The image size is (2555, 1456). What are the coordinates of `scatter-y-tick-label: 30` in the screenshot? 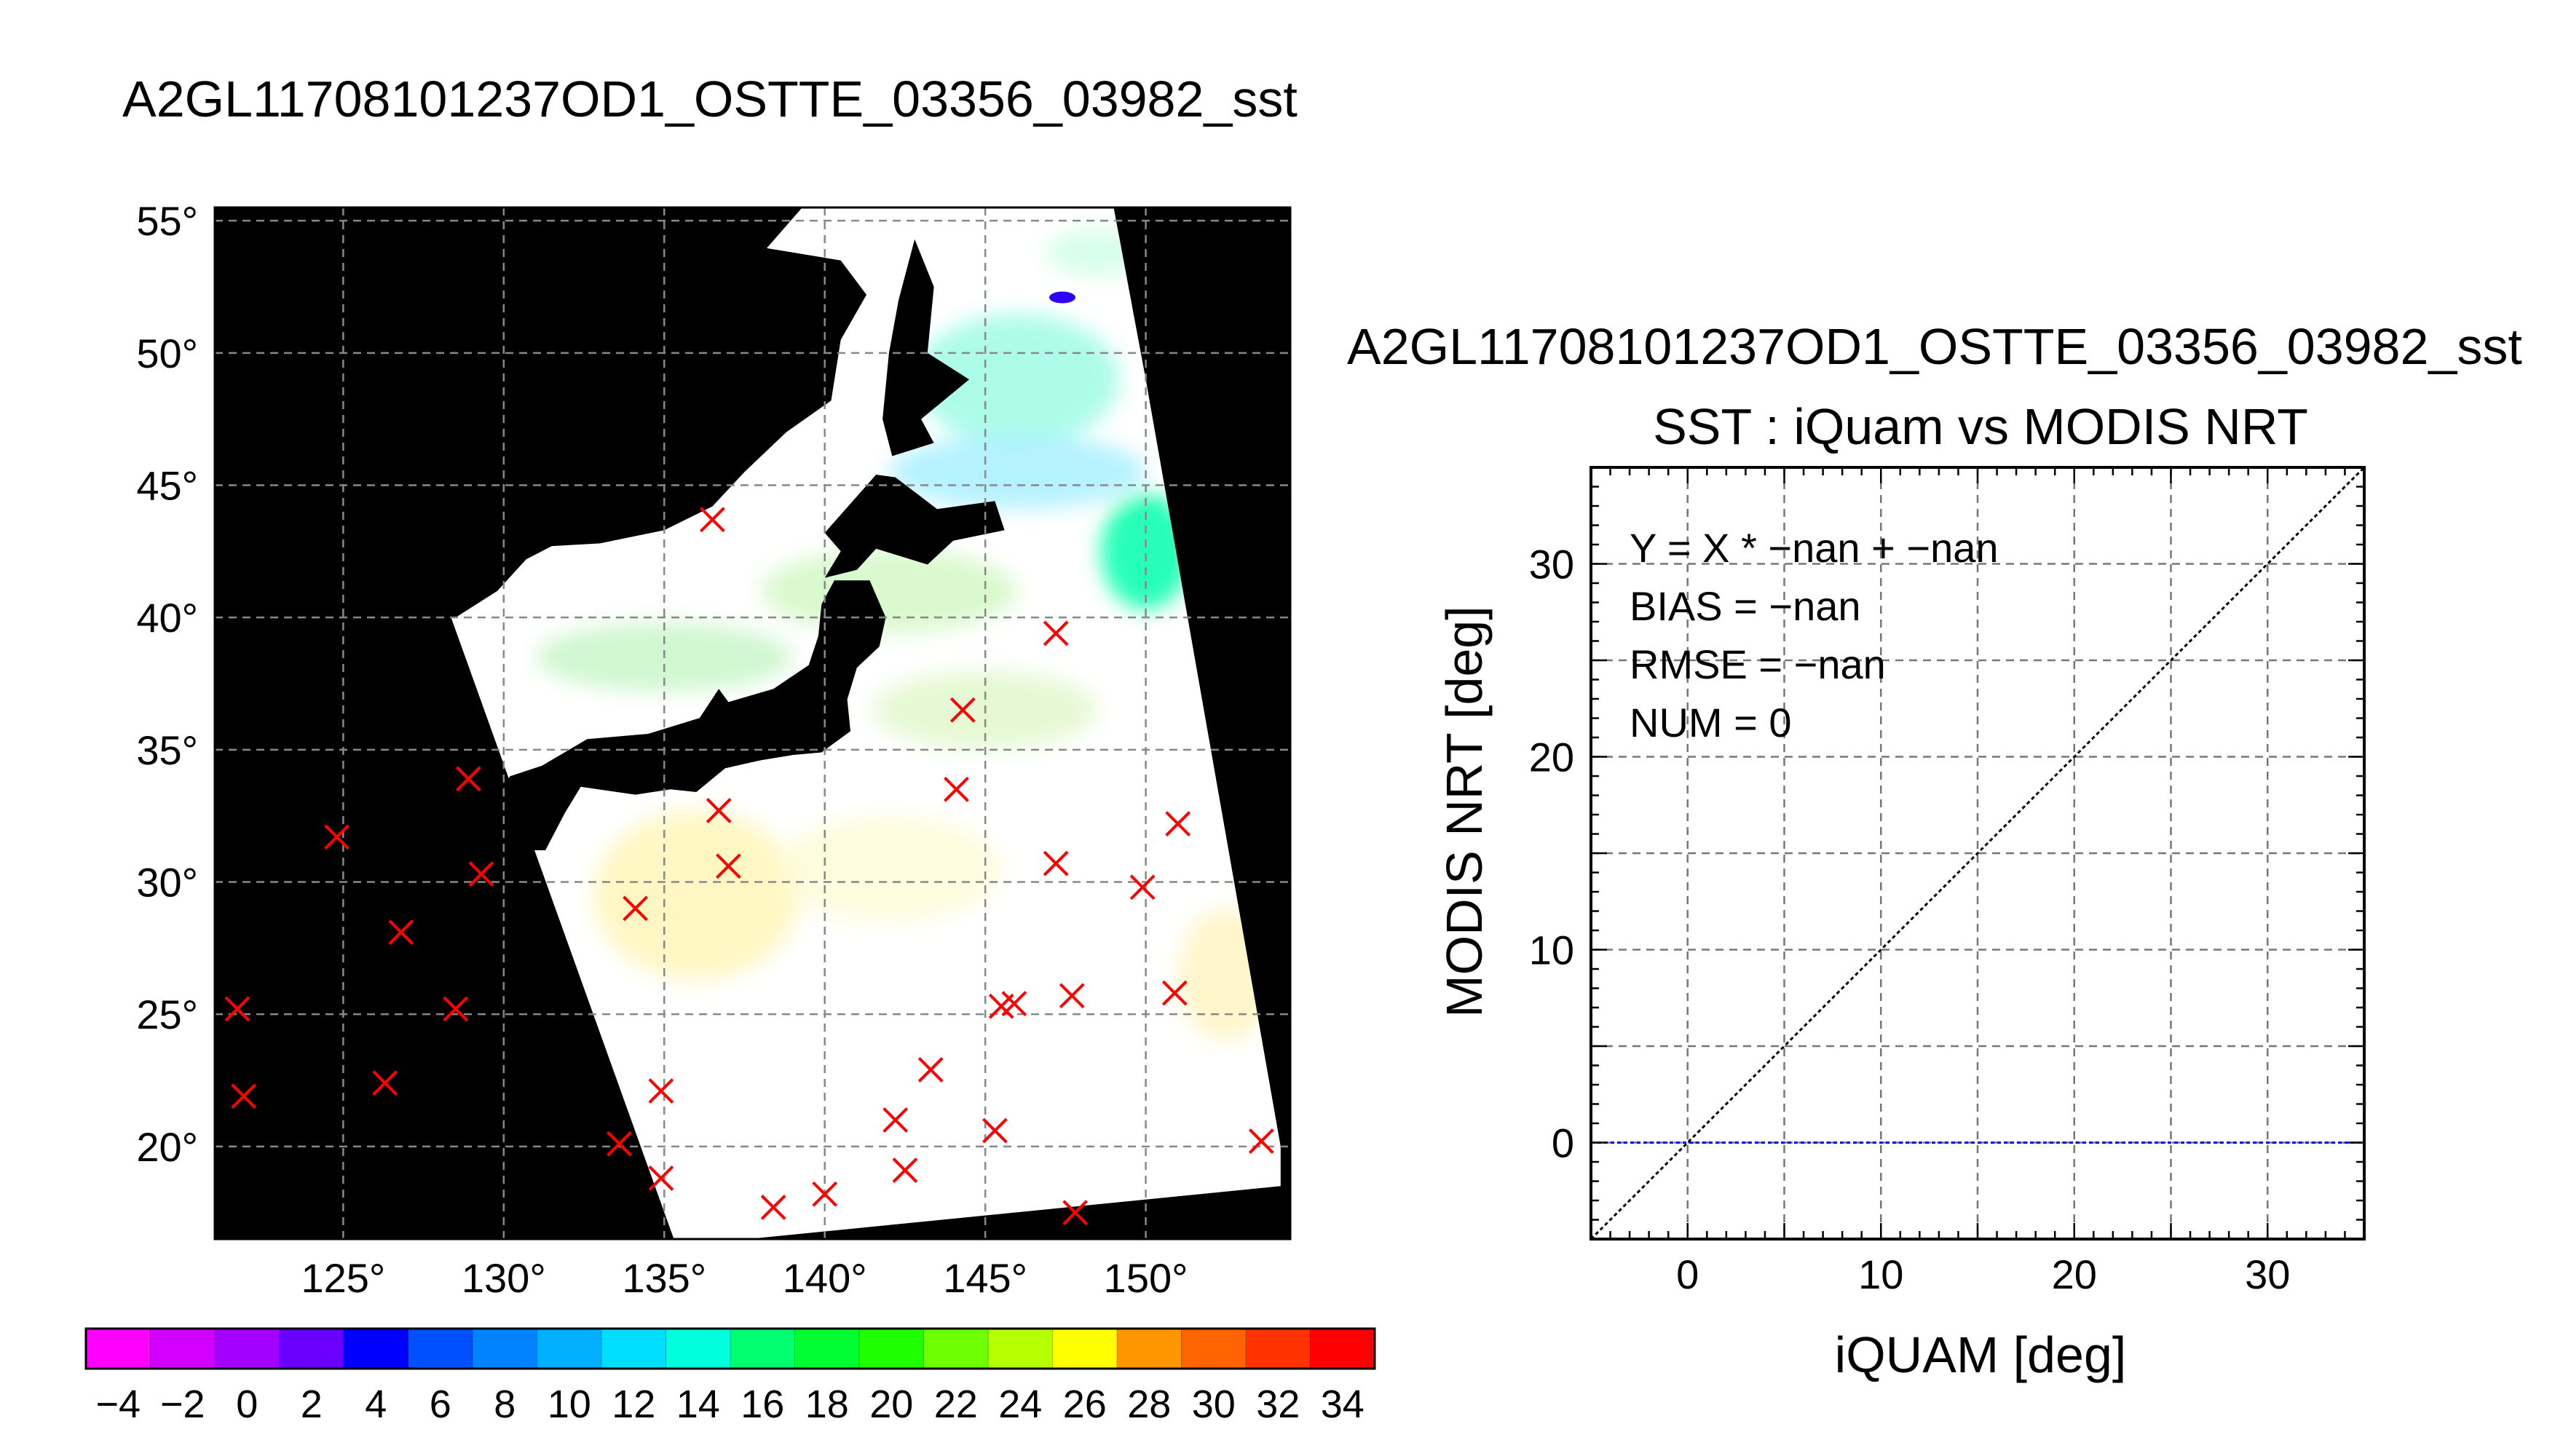 It's located at (1551, 564).